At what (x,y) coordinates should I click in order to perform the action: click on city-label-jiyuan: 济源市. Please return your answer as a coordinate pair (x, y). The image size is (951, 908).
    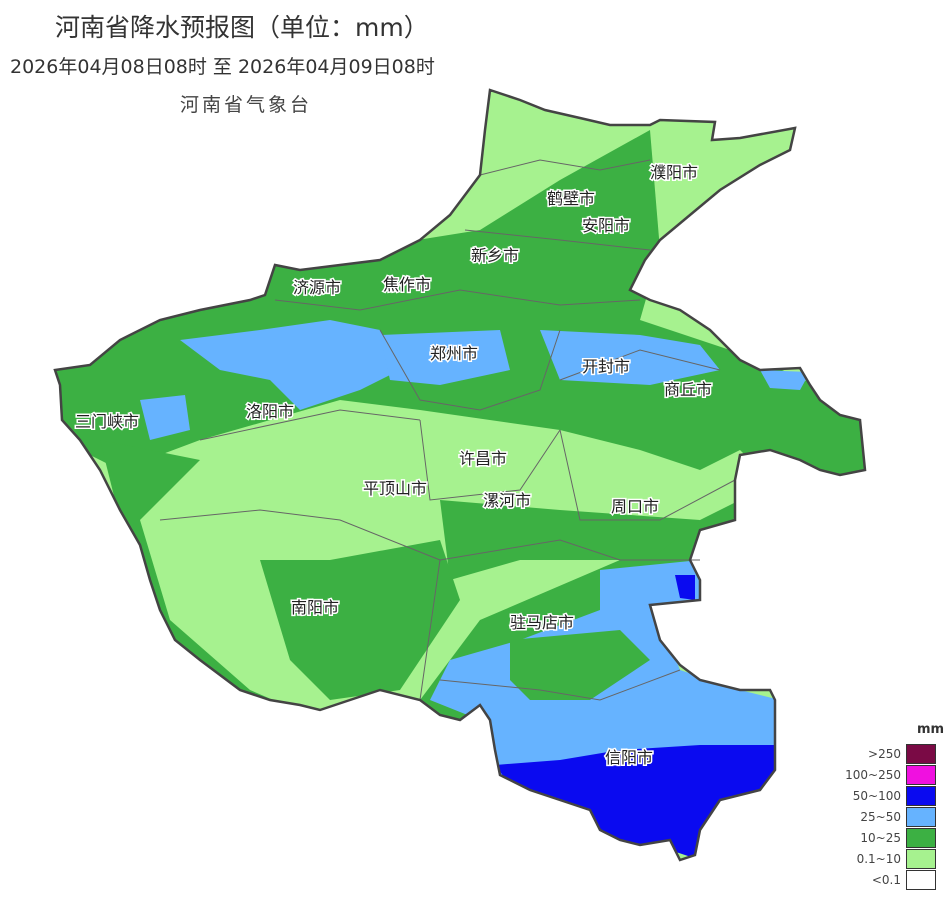
    Looking at the image, I should click on (317, 287).